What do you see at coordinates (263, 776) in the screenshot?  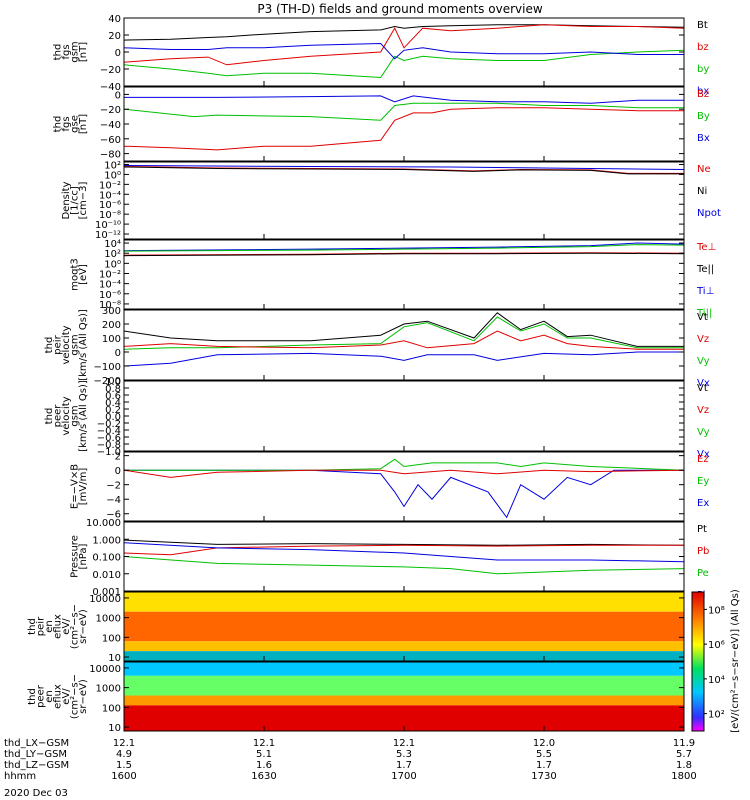 I see `footer-value: 1630` at bounding box center [263, 776].